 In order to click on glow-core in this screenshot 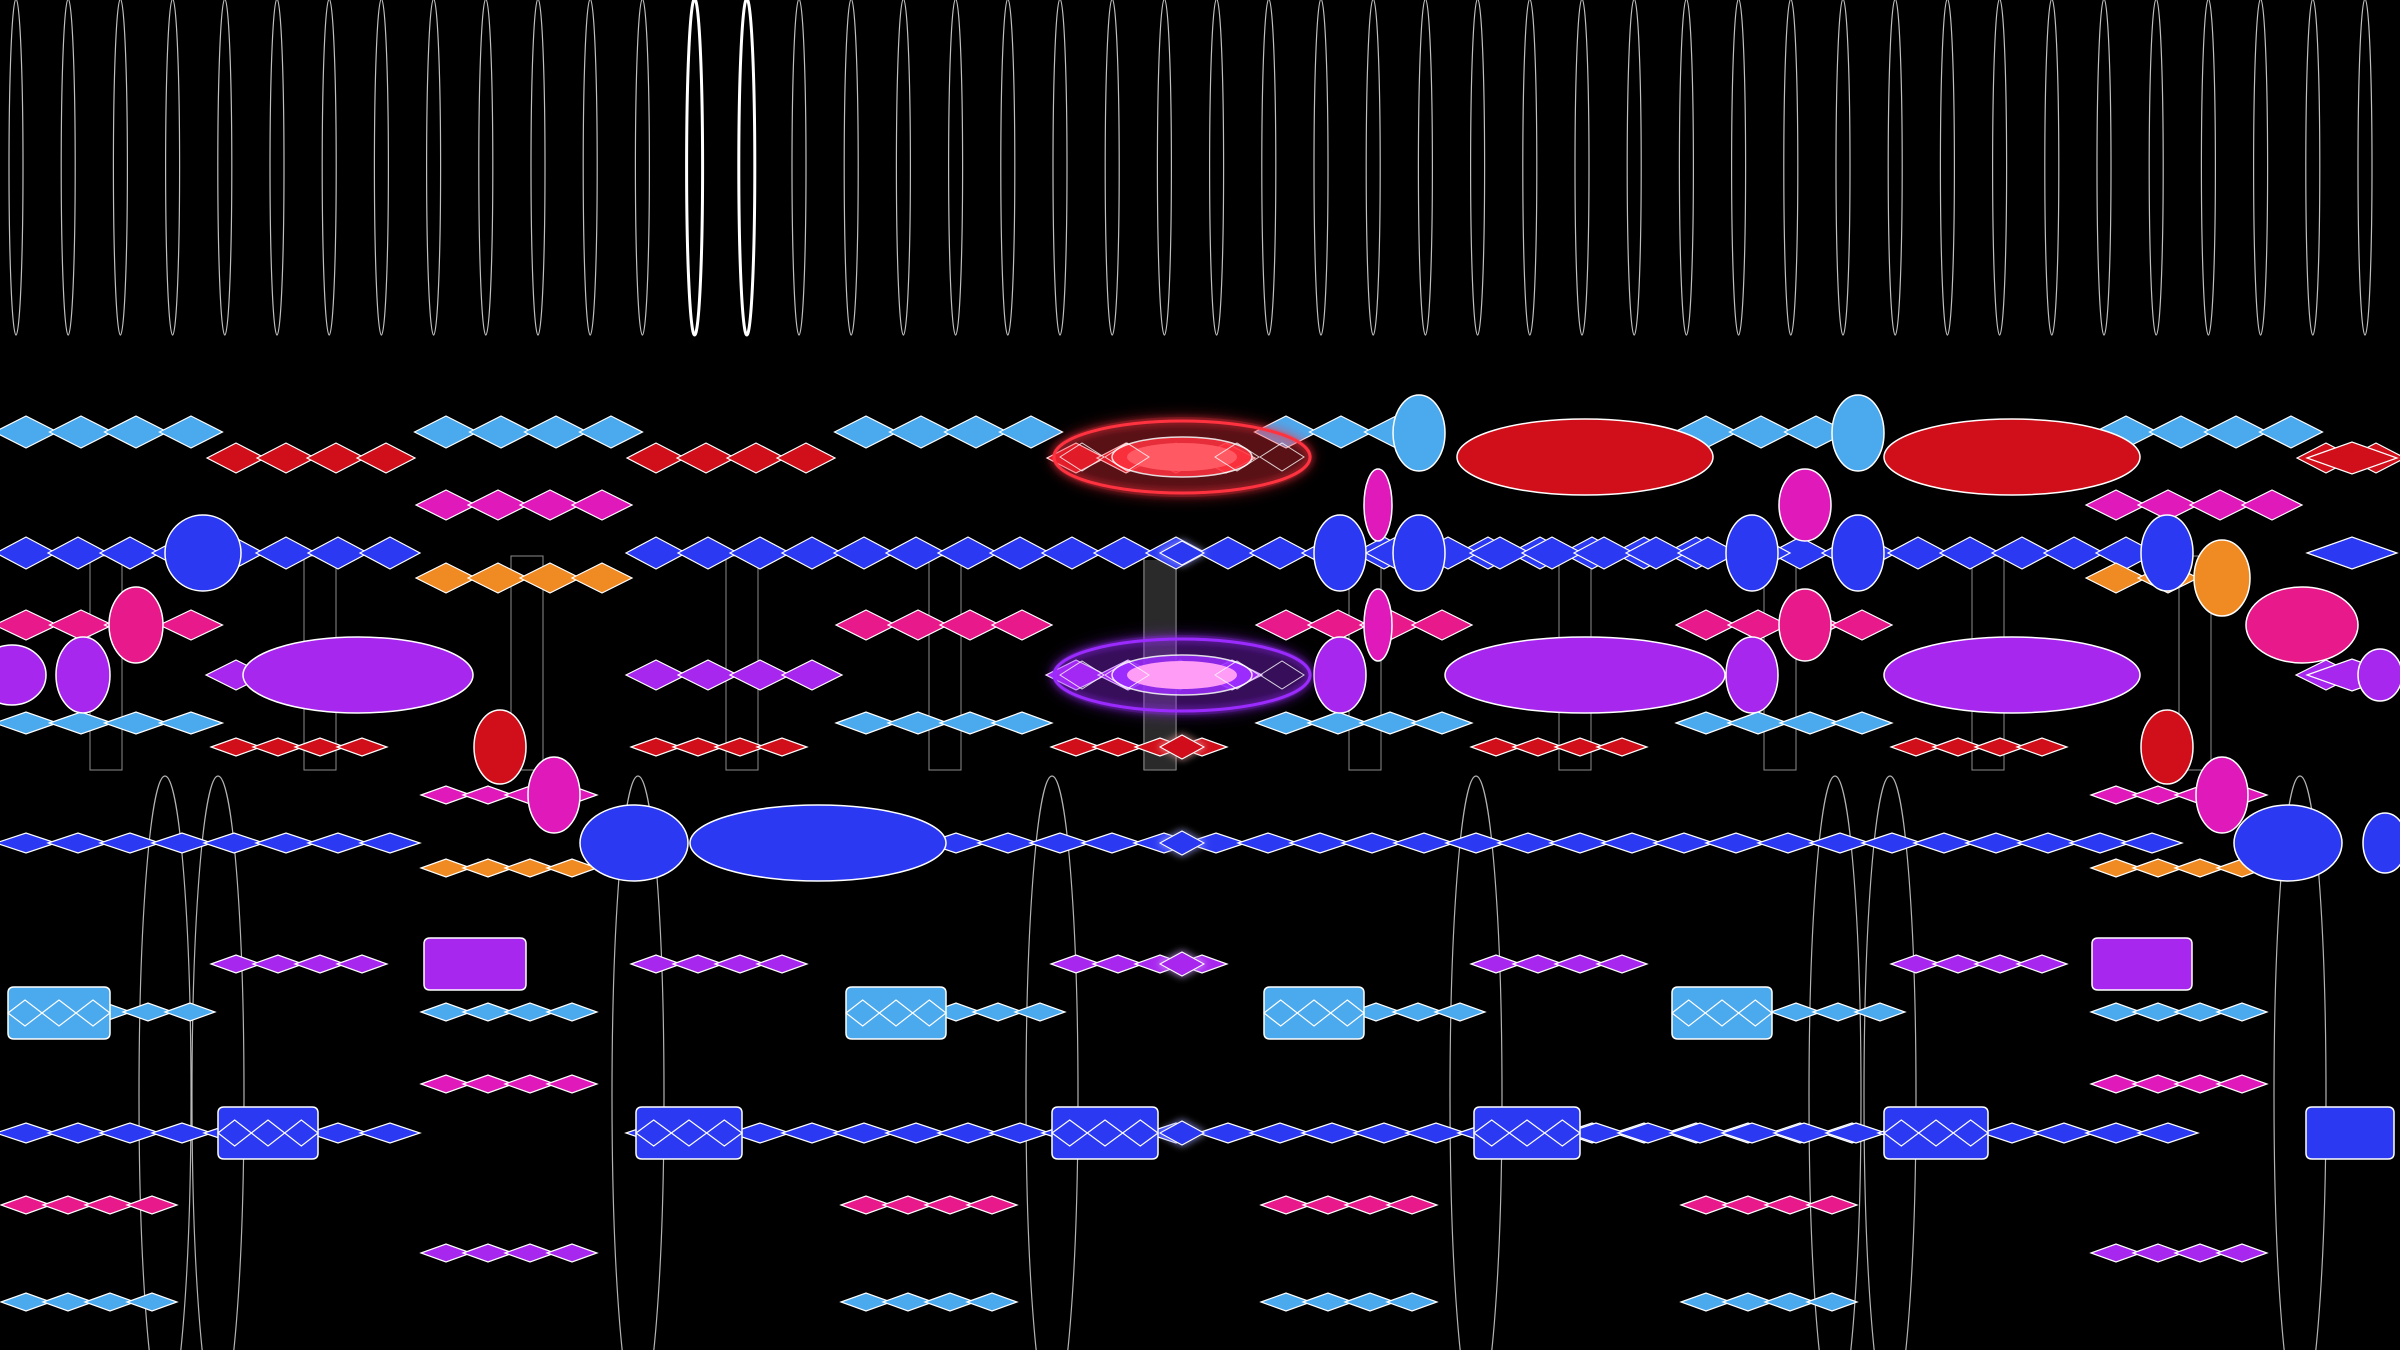, I will do `click(1182, 675)`.